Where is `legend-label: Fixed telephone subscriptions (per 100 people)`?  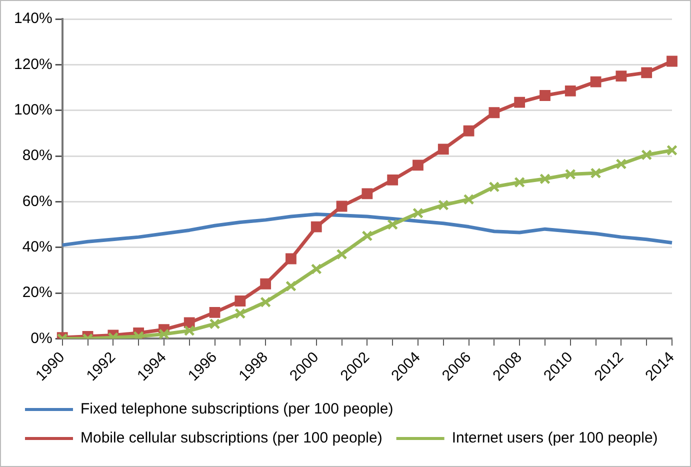 legend-label: Fixed telephone subscriptions (per 100 people) is located at coordinates (237, 409).